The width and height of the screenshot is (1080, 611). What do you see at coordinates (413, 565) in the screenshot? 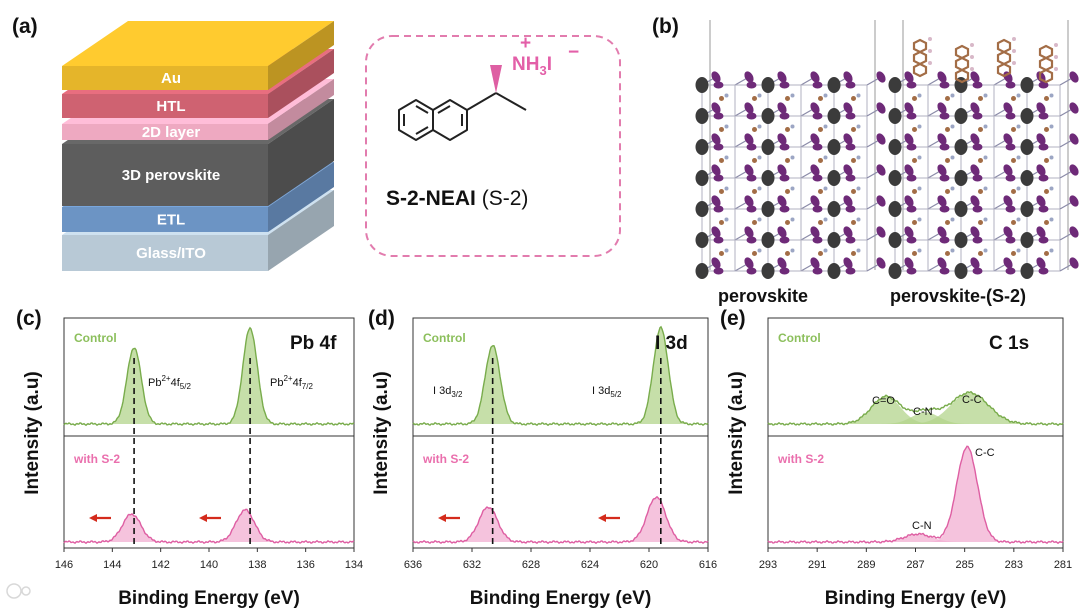
I see `x-tick-label: 636` at bounding box center [413, 565].